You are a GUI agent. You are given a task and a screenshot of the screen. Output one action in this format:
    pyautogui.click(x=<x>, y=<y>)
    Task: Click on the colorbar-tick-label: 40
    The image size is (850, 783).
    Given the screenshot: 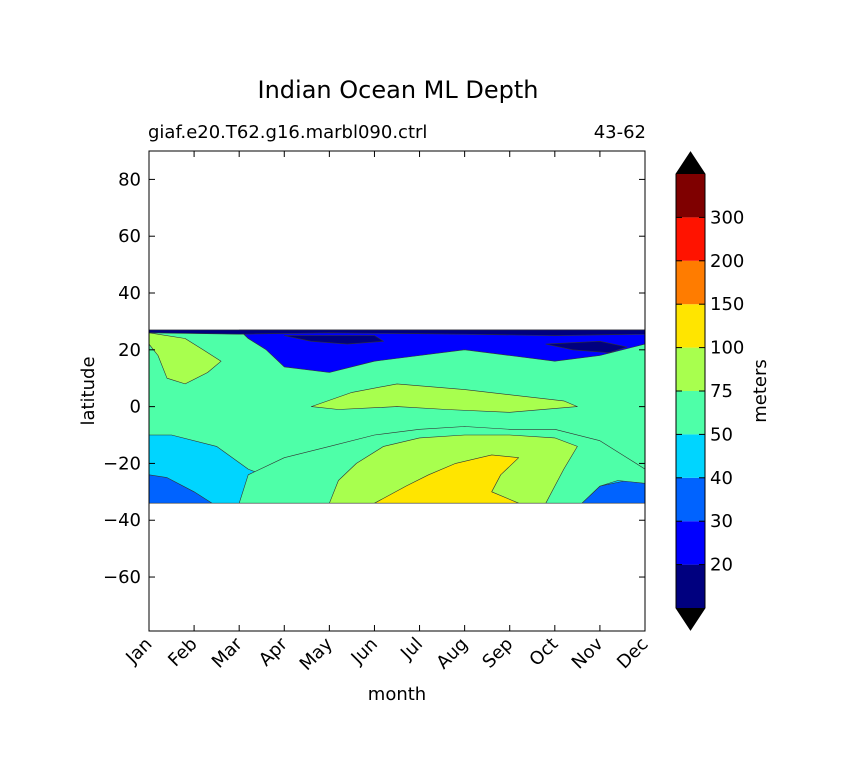 What is the action you would take?
    pyautogui.click(x=721, y=478)
    